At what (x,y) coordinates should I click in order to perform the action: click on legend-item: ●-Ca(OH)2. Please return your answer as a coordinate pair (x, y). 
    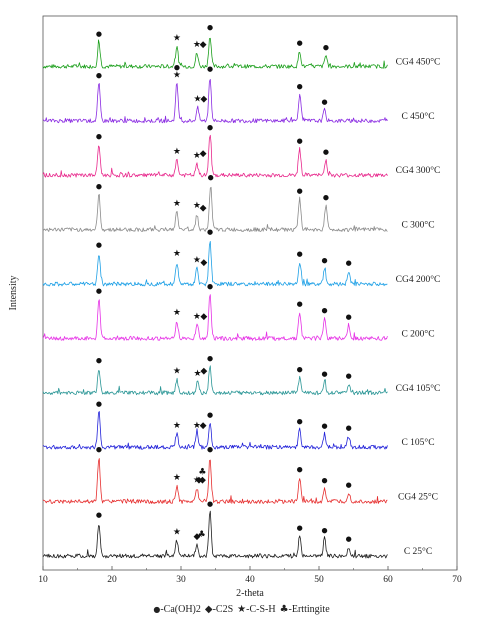
    Looking at the image, I should click on (177, 609).